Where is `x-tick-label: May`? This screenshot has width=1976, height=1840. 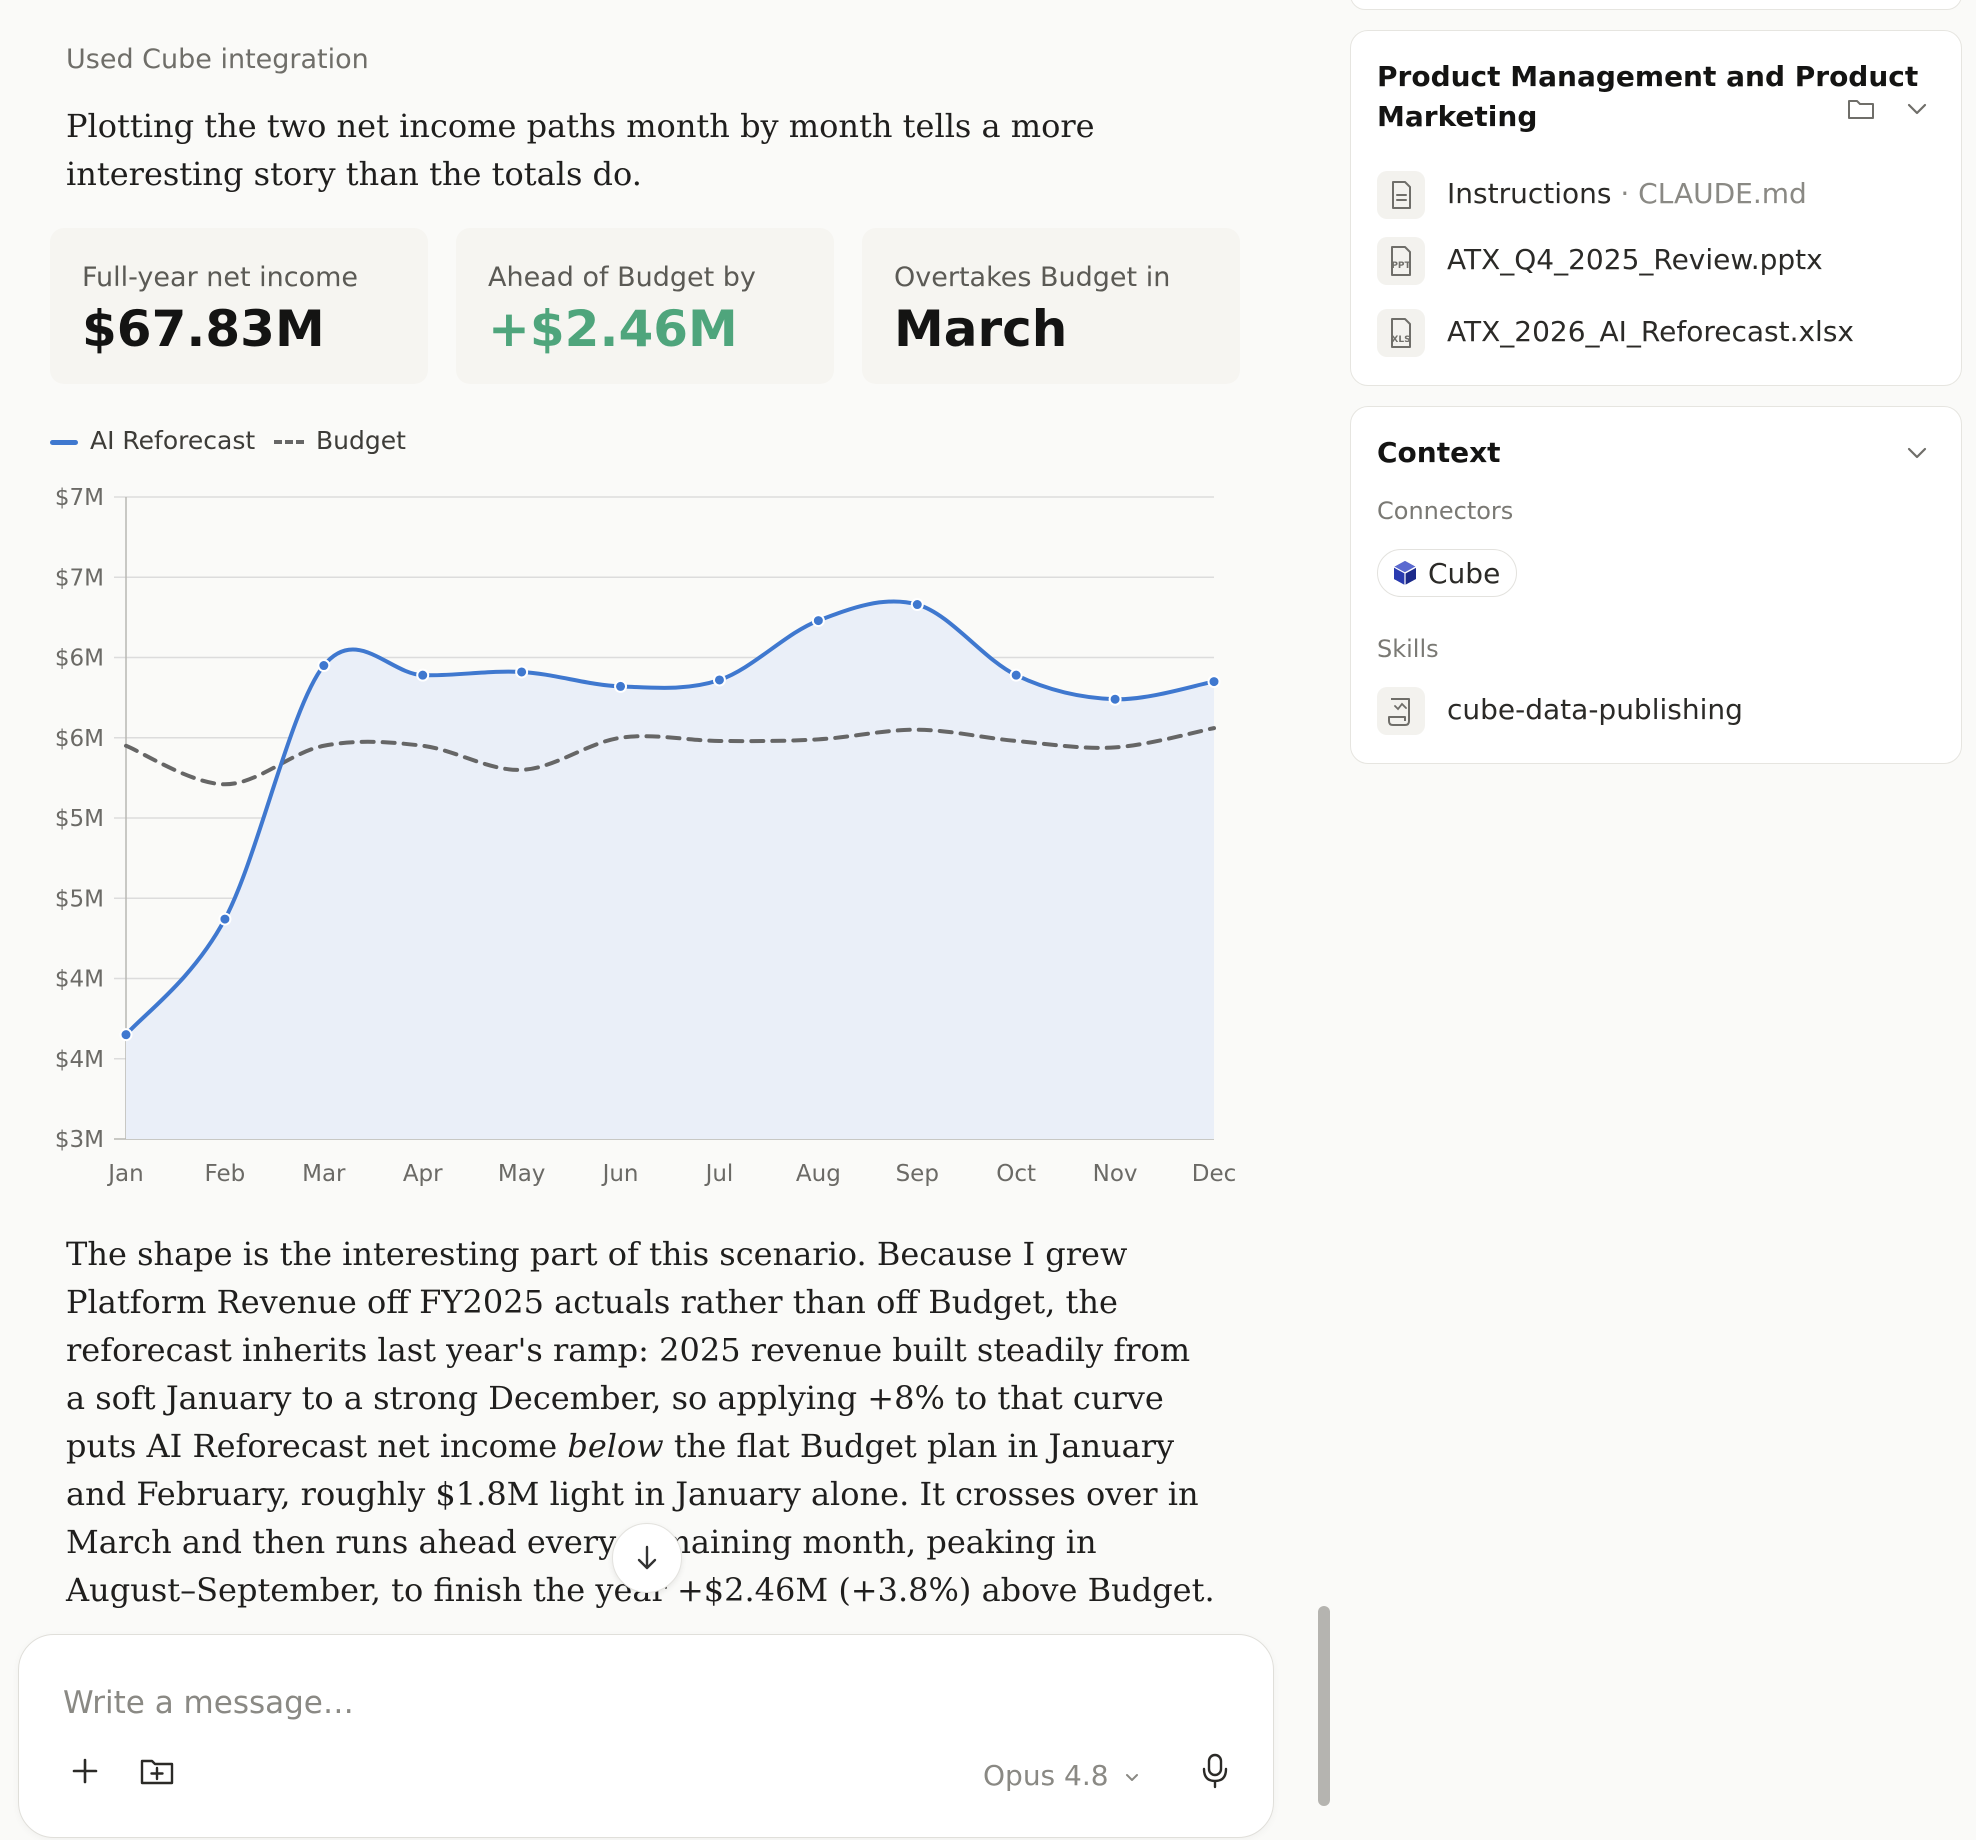
x-tick-label: May is located at coordinates (522, 1174).